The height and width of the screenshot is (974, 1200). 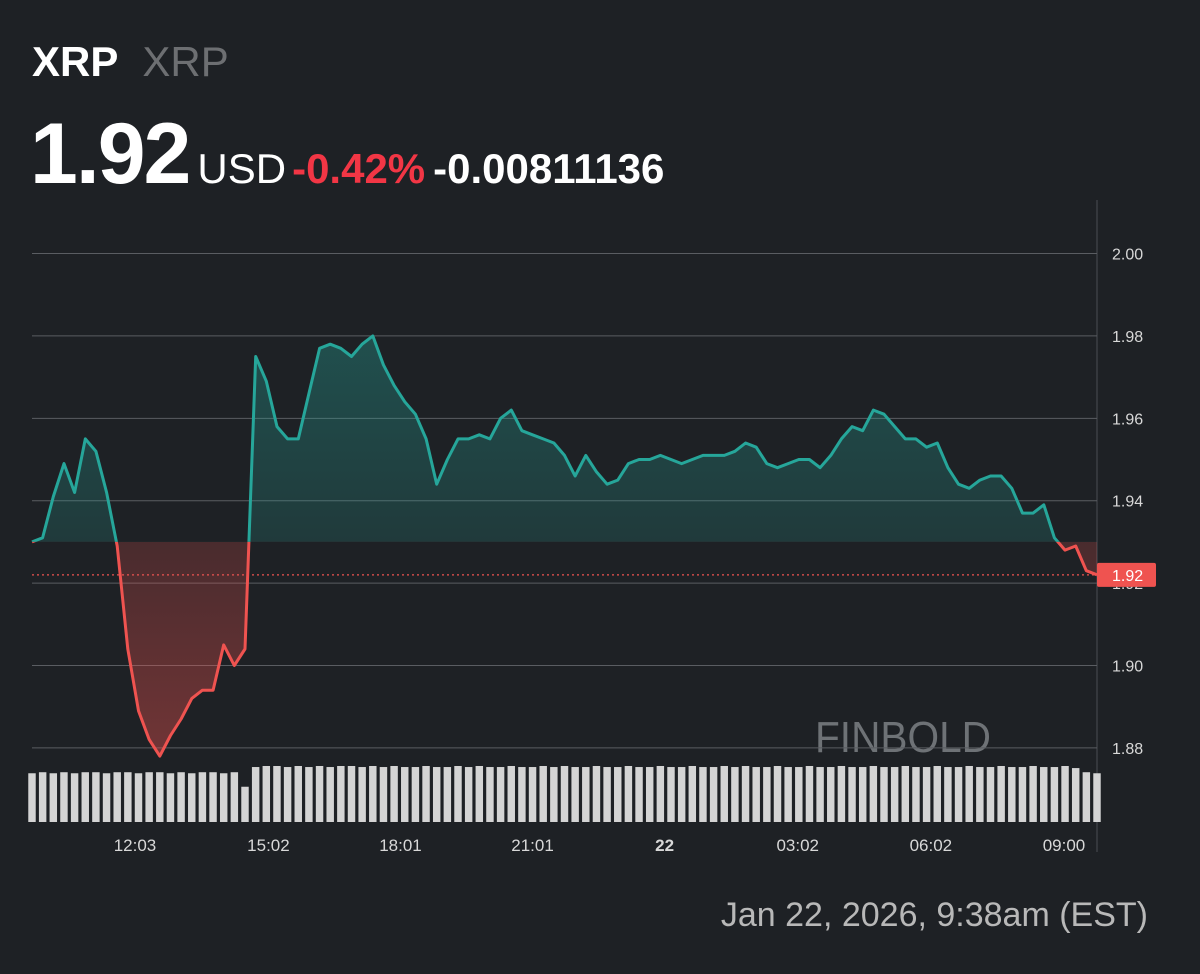 I want to click on currency: USD, so click(x=242, y=168).